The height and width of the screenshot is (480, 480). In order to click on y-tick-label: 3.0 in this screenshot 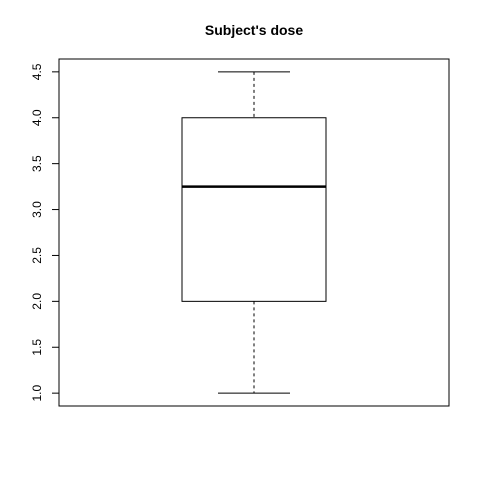, I will do `click(37, 209)`.